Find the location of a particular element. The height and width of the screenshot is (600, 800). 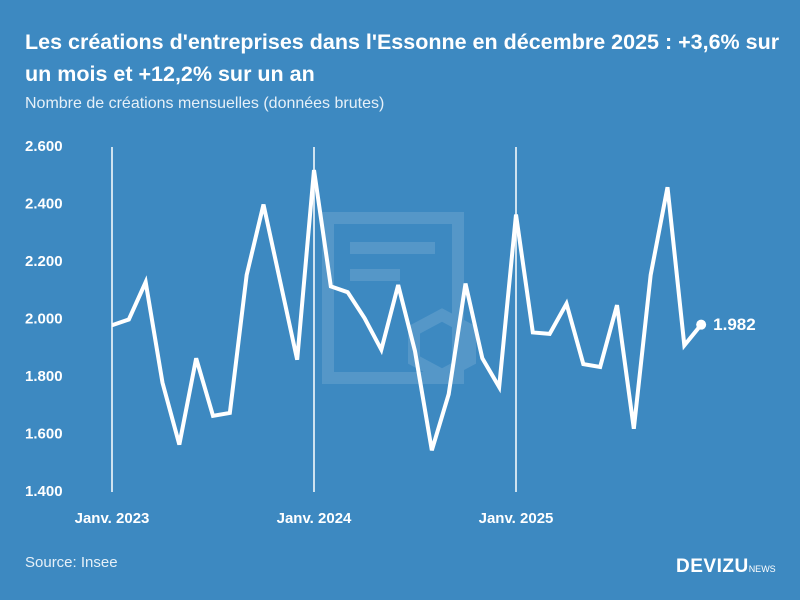

y-tick-label: 2.400 is located at coordinates (44, 203).